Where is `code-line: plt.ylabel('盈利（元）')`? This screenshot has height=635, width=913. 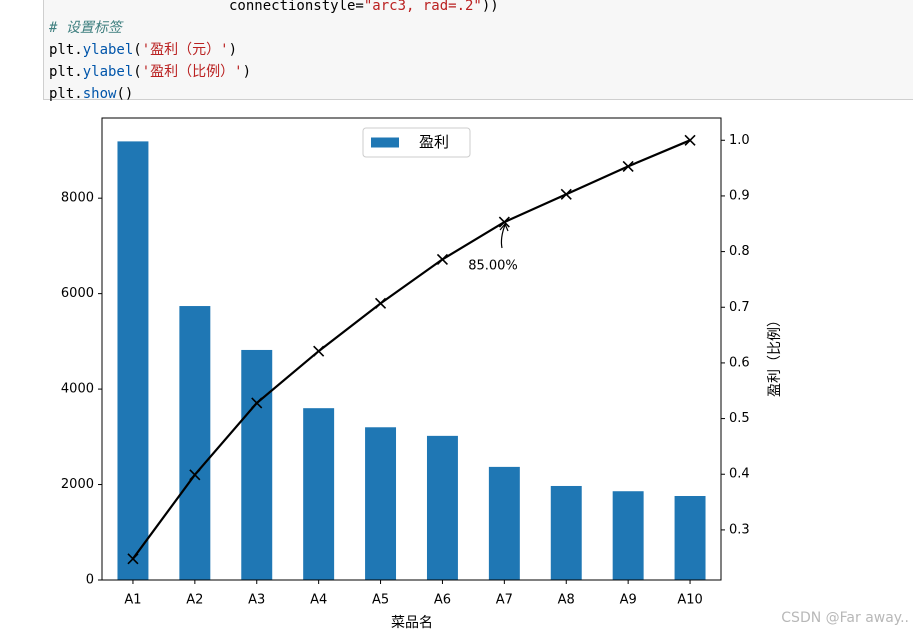
code-line: plt.ylabel('盈利（元）') is located at coordinates (274, 50).